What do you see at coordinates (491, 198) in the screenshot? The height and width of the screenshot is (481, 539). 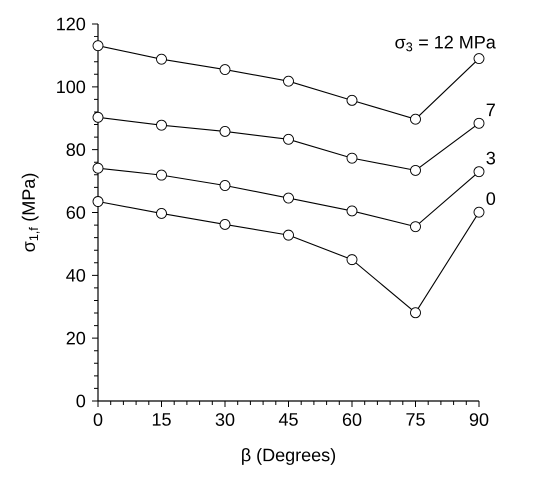 I see `series-label: 0` at bounding box center [491, 198].